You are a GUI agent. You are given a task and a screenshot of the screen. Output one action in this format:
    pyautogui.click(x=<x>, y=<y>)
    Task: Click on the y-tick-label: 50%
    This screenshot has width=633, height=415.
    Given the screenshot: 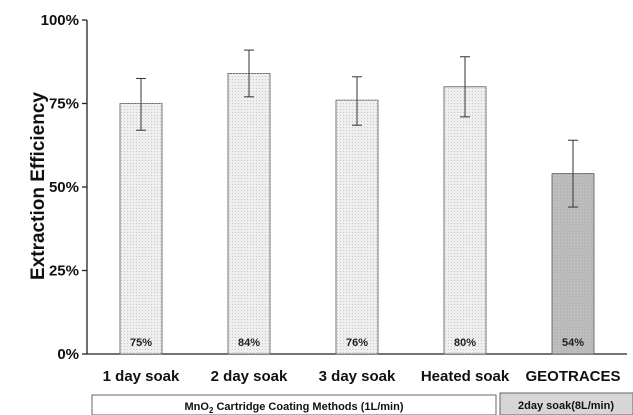 What is the action you would take?
    pyautogui.click(x=64, y=187)
    